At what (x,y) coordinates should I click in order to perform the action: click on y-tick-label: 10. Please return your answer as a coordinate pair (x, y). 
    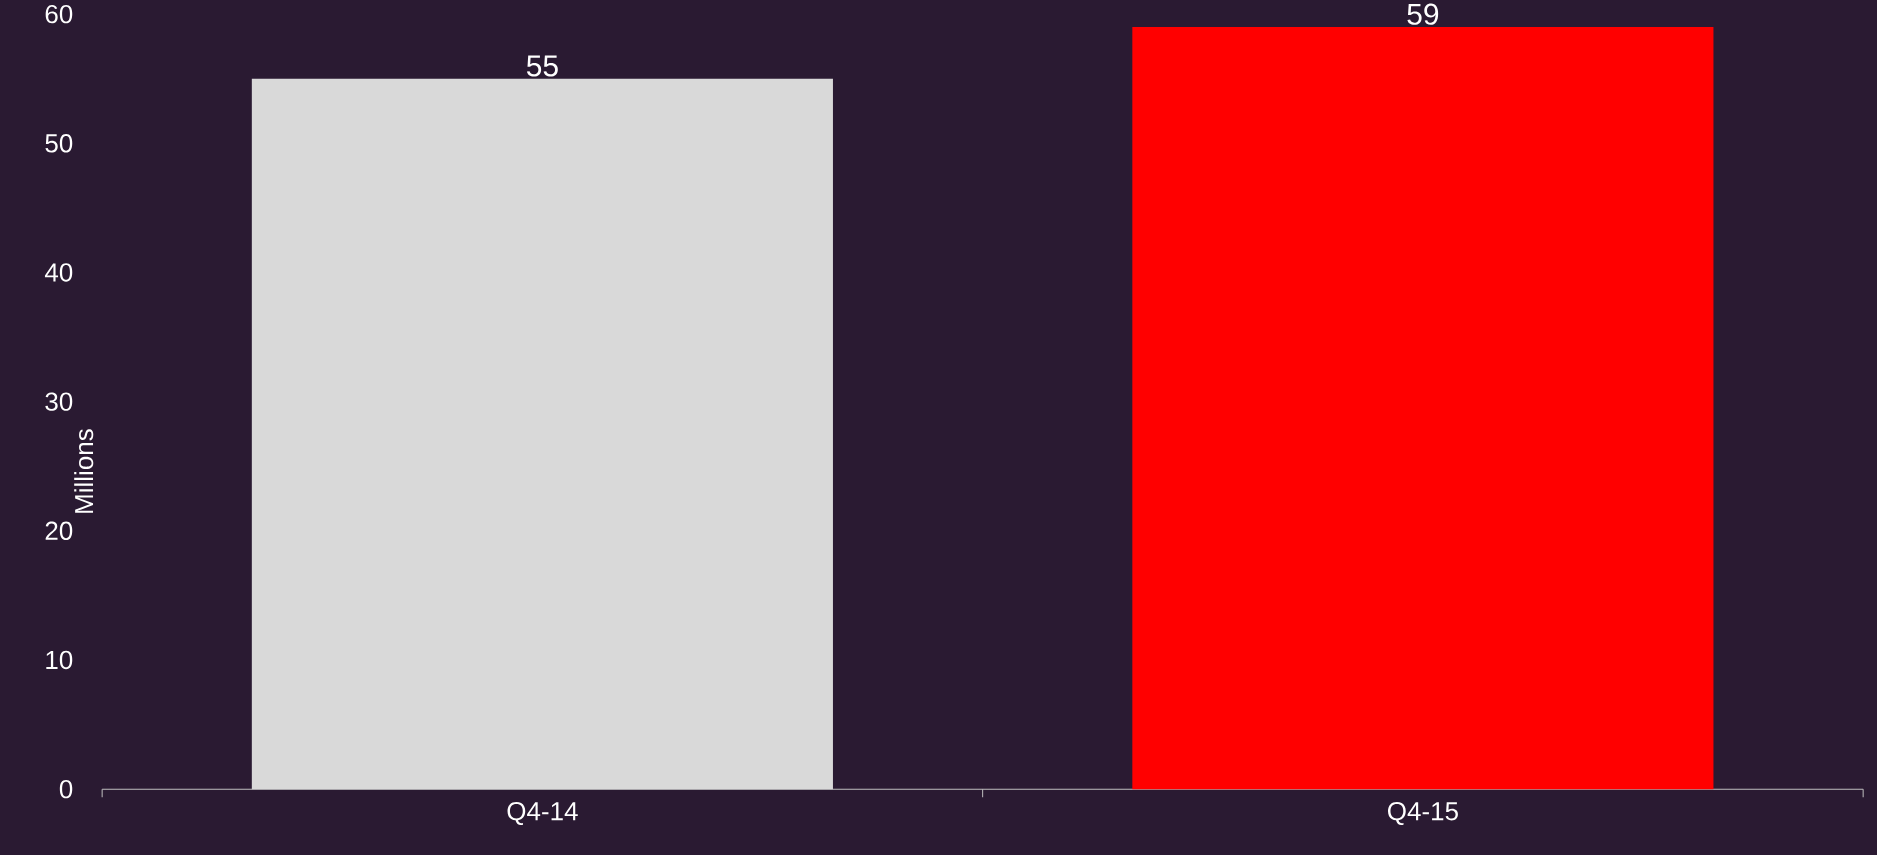
    Looking at the image, I should click on (59, 660).